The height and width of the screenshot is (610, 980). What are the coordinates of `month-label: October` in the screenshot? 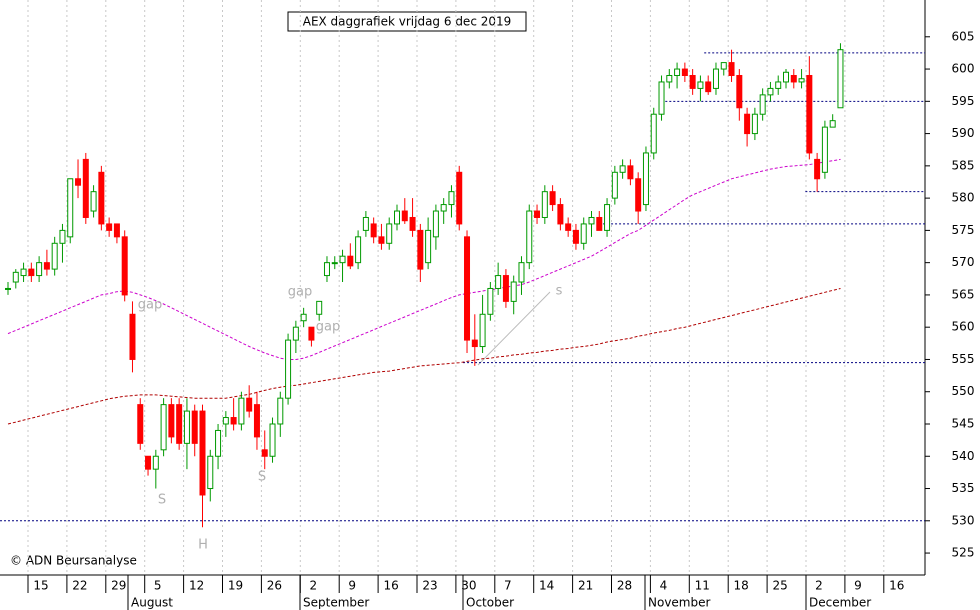 It's located at (490, 603).